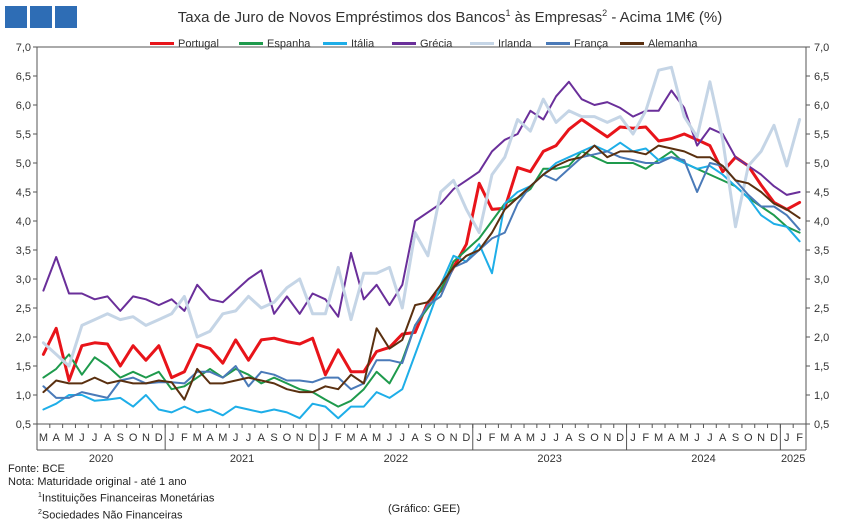 Image resolution: width=843 pixels, height=525 pixels. Describe the element at coordinates (821, 77) in the screenshot. I see `y-tick-label-right: 6,5` at that location.